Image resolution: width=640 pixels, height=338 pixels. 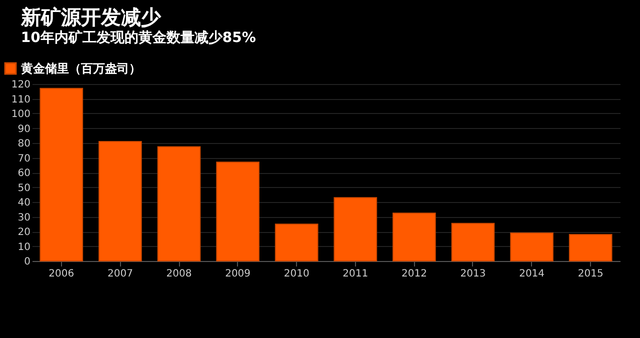 I want to click on x-tick-label: 2006, so click(x=61, y=274).